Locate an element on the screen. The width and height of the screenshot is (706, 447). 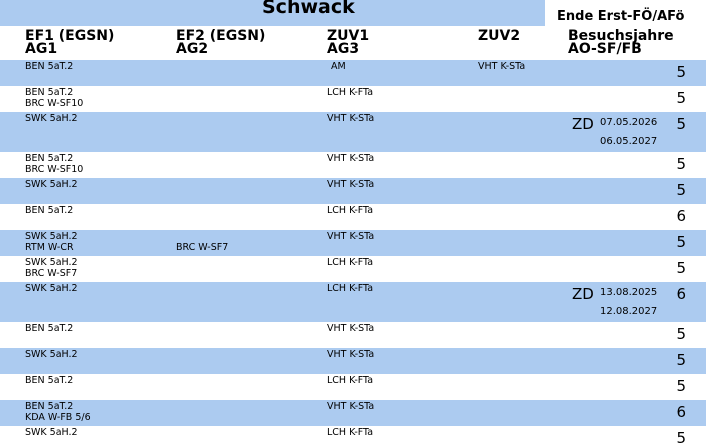
column-header: EF2 (EGSN) is located at coordinates (221, 36).